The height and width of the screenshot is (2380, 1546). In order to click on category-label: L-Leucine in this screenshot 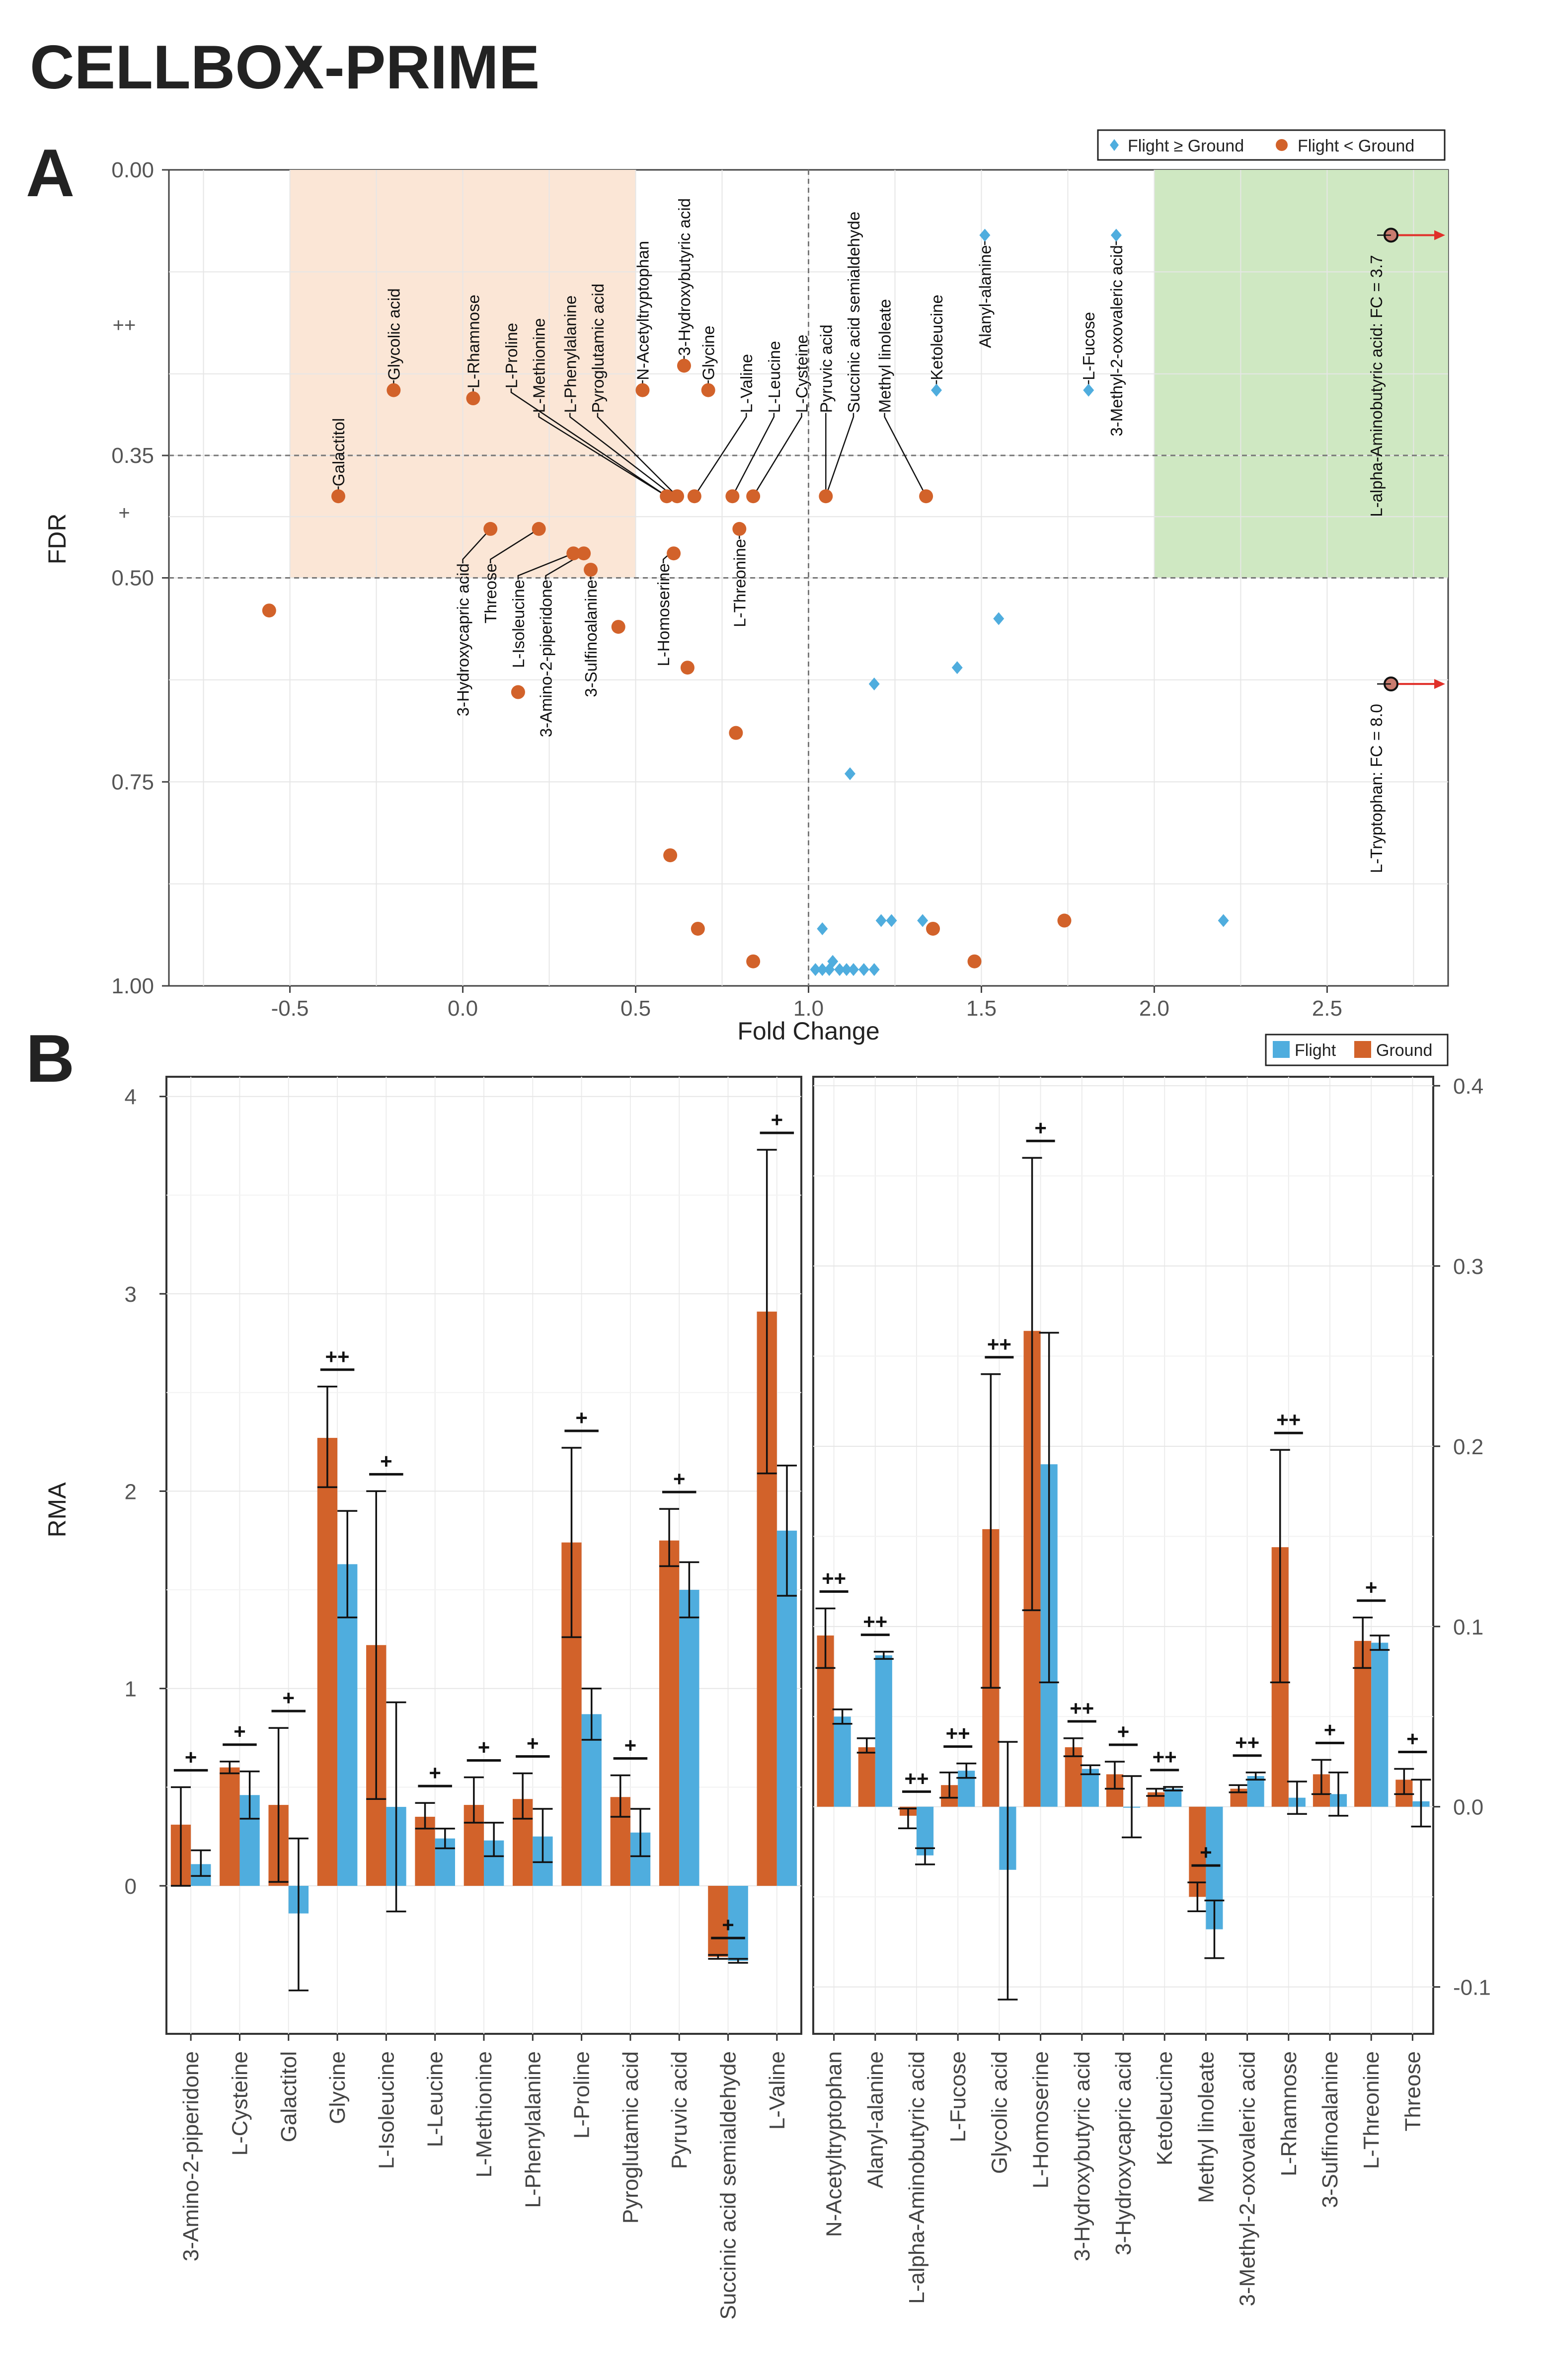, I will do `click(436, 2099)`.